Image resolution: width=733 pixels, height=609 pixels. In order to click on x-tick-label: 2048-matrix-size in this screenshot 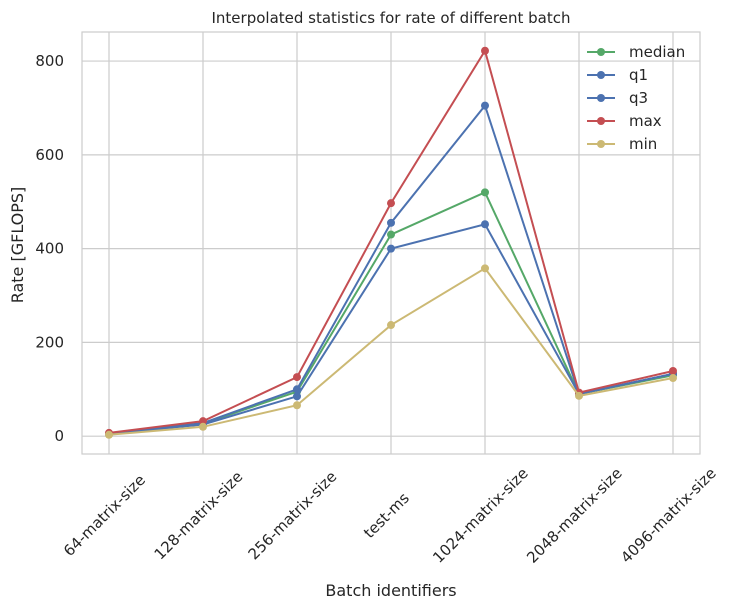, I will do `click(574, 515)`.